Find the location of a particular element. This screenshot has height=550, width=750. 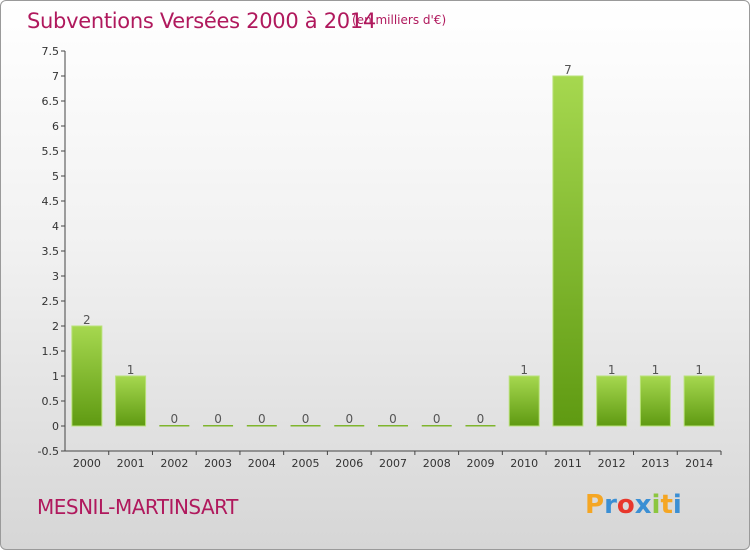

x-tick-label: 2004 is located at coordinates (262, 463).